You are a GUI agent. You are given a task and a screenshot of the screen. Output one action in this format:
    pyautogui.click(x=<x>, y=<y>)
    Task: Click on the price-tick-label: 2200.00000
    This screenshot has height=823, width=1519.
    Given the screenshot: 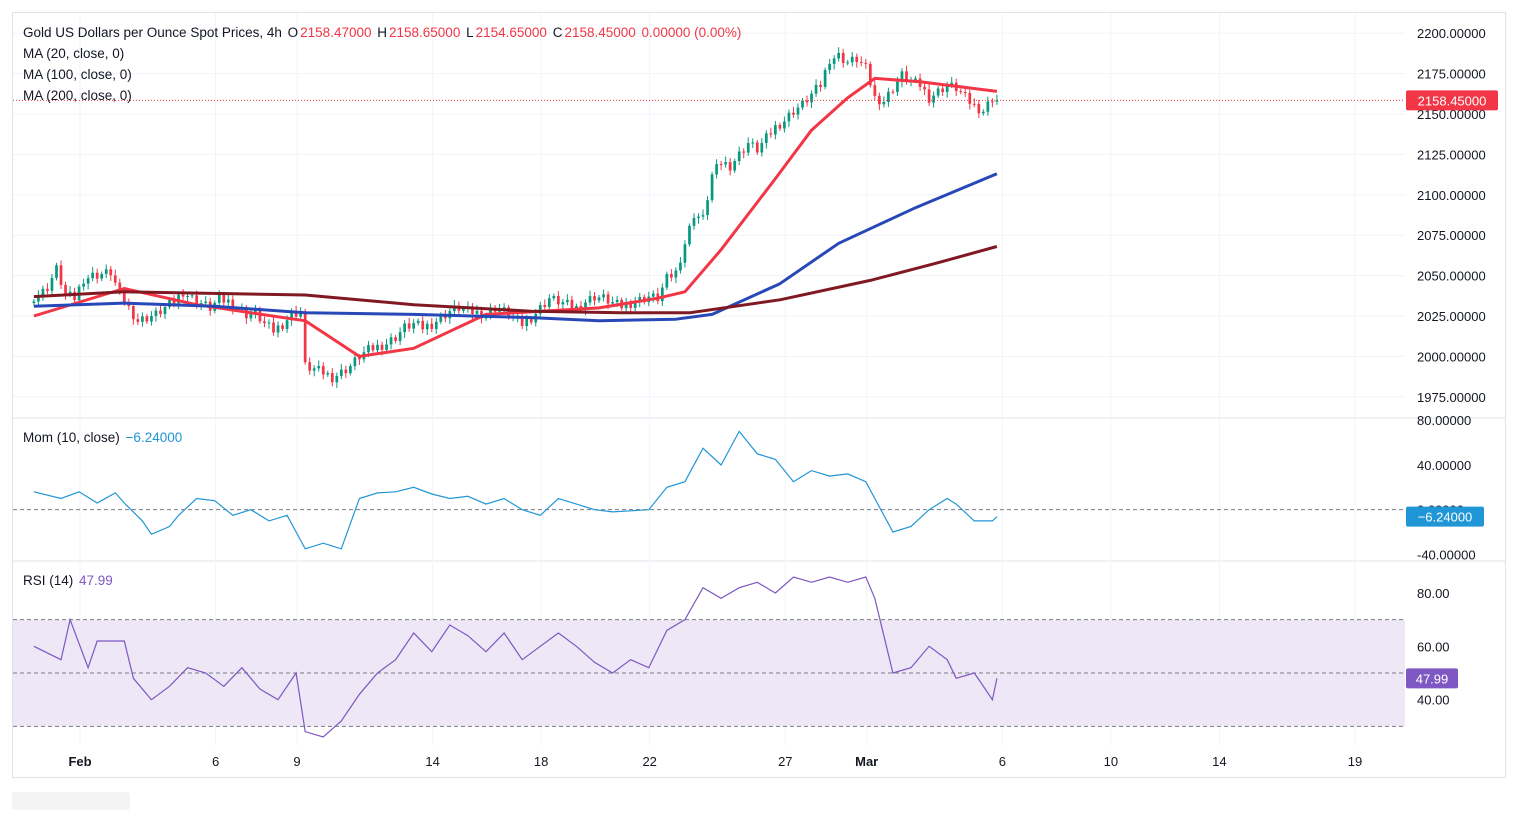 What is the action you would take?
    pyautogui.click(x=1451, y=33)
    